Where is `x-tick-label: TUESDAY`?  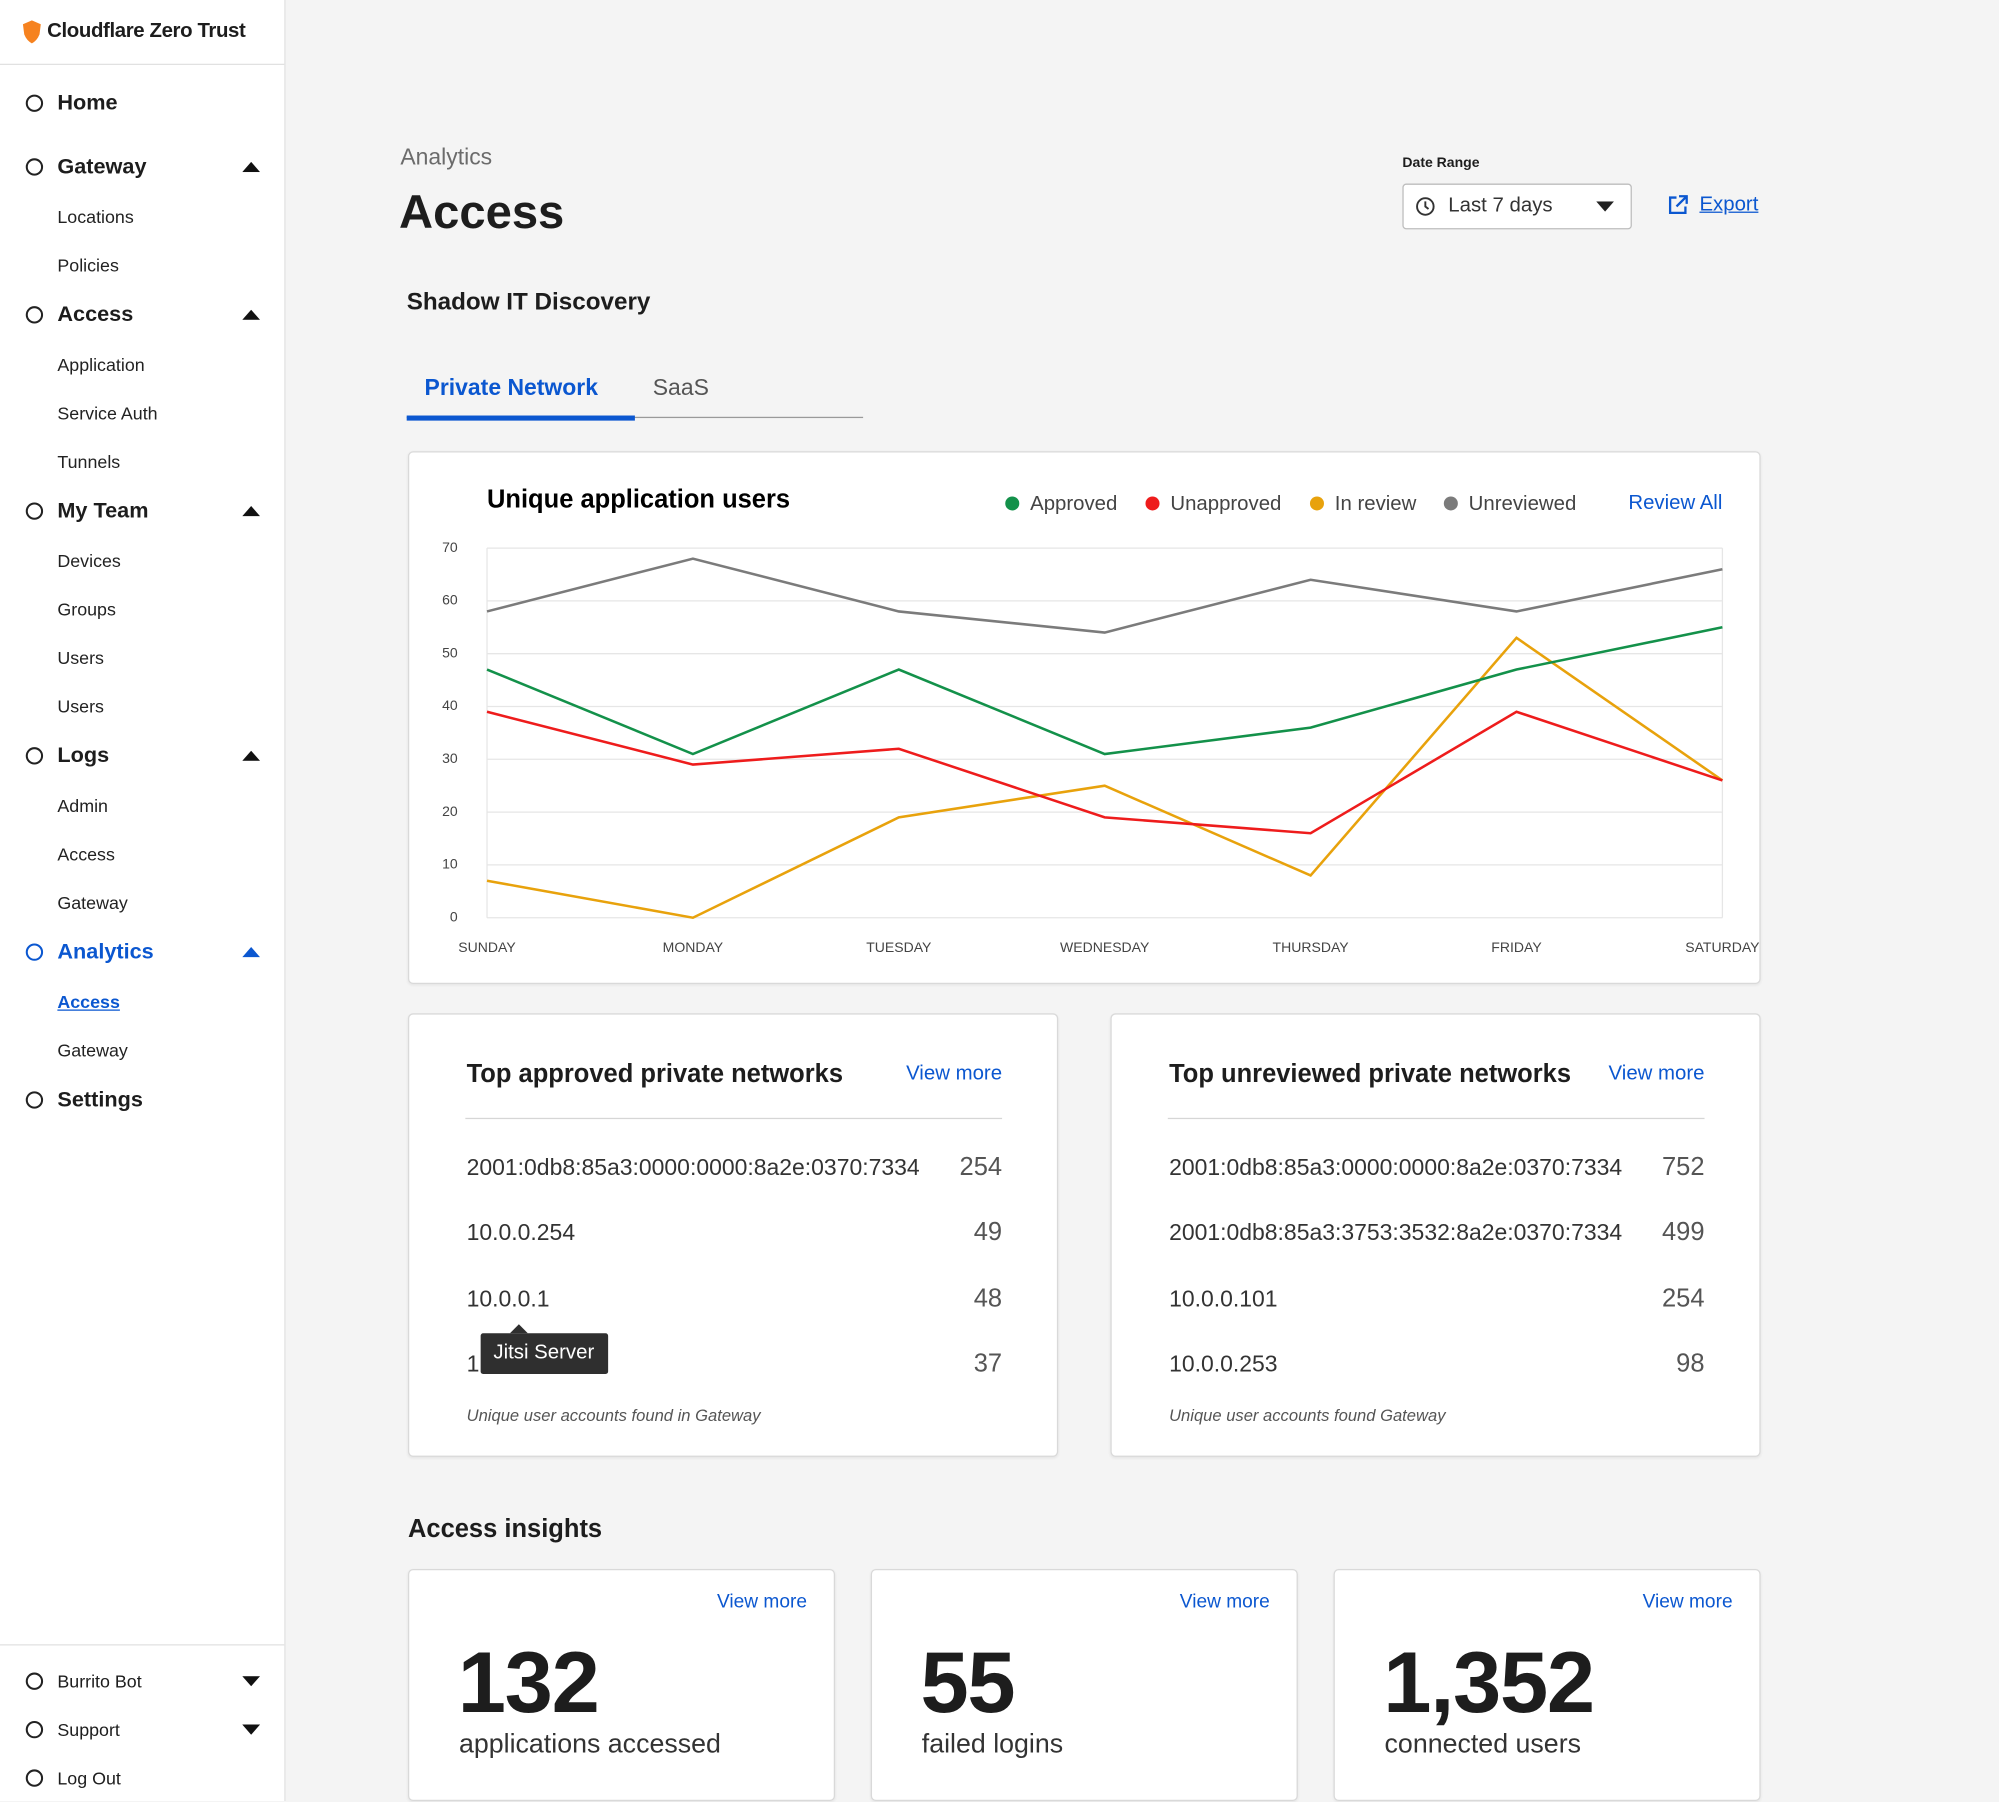
x-tick-label: TUESDAY is located at coordinates (899, 947).